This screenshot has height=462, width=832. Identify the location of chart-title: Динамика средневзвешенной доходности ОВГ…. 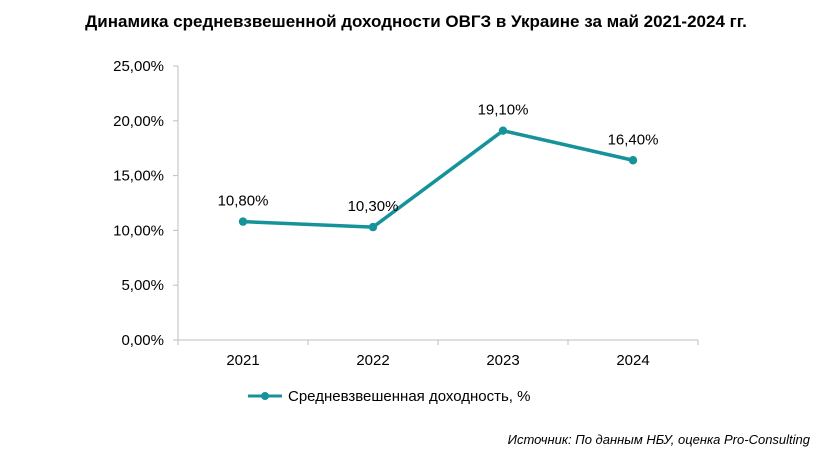
(416, 21).